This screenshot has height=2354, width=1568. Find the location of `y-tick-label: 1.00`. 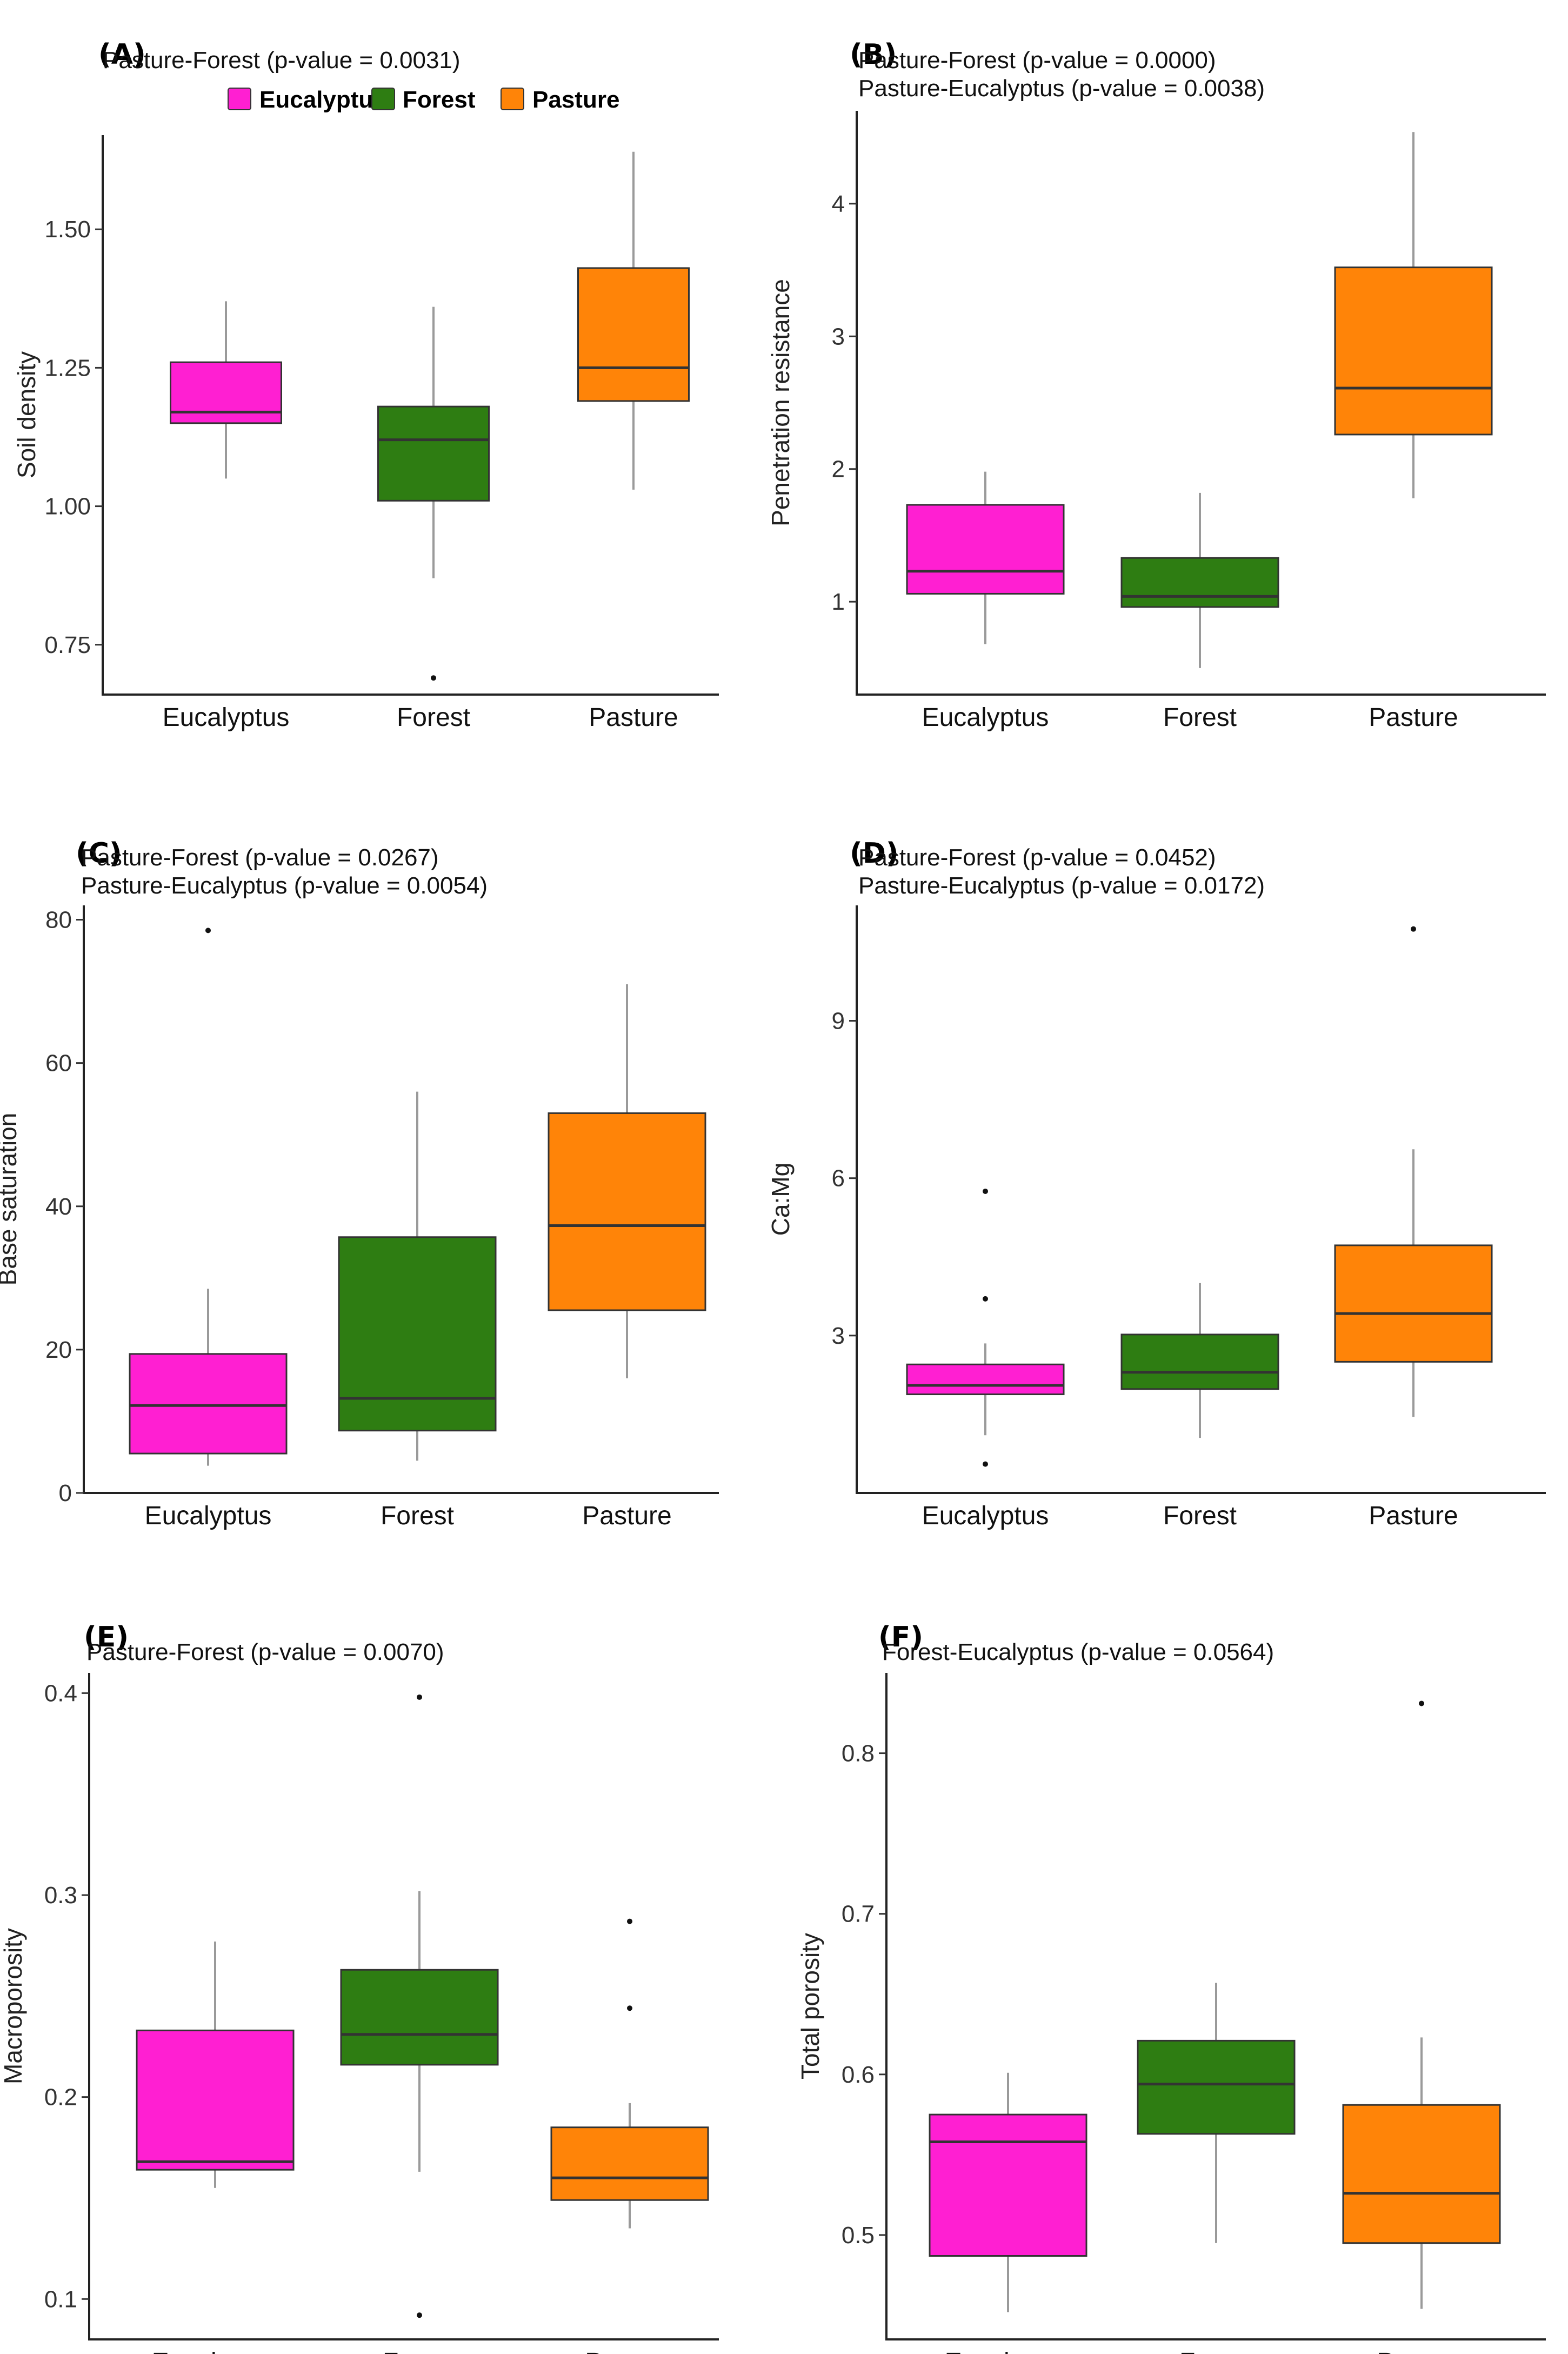

y-tick-label: 1.00 is located at coordinates (67, 507).